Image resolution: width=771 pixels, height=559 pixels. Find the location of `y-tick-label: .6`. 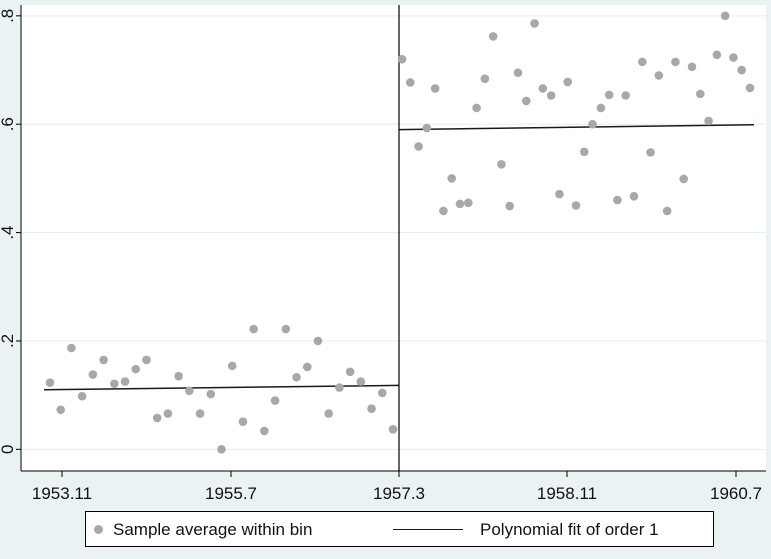

y-tick-label: .6 is located at coordinates (8, 124).